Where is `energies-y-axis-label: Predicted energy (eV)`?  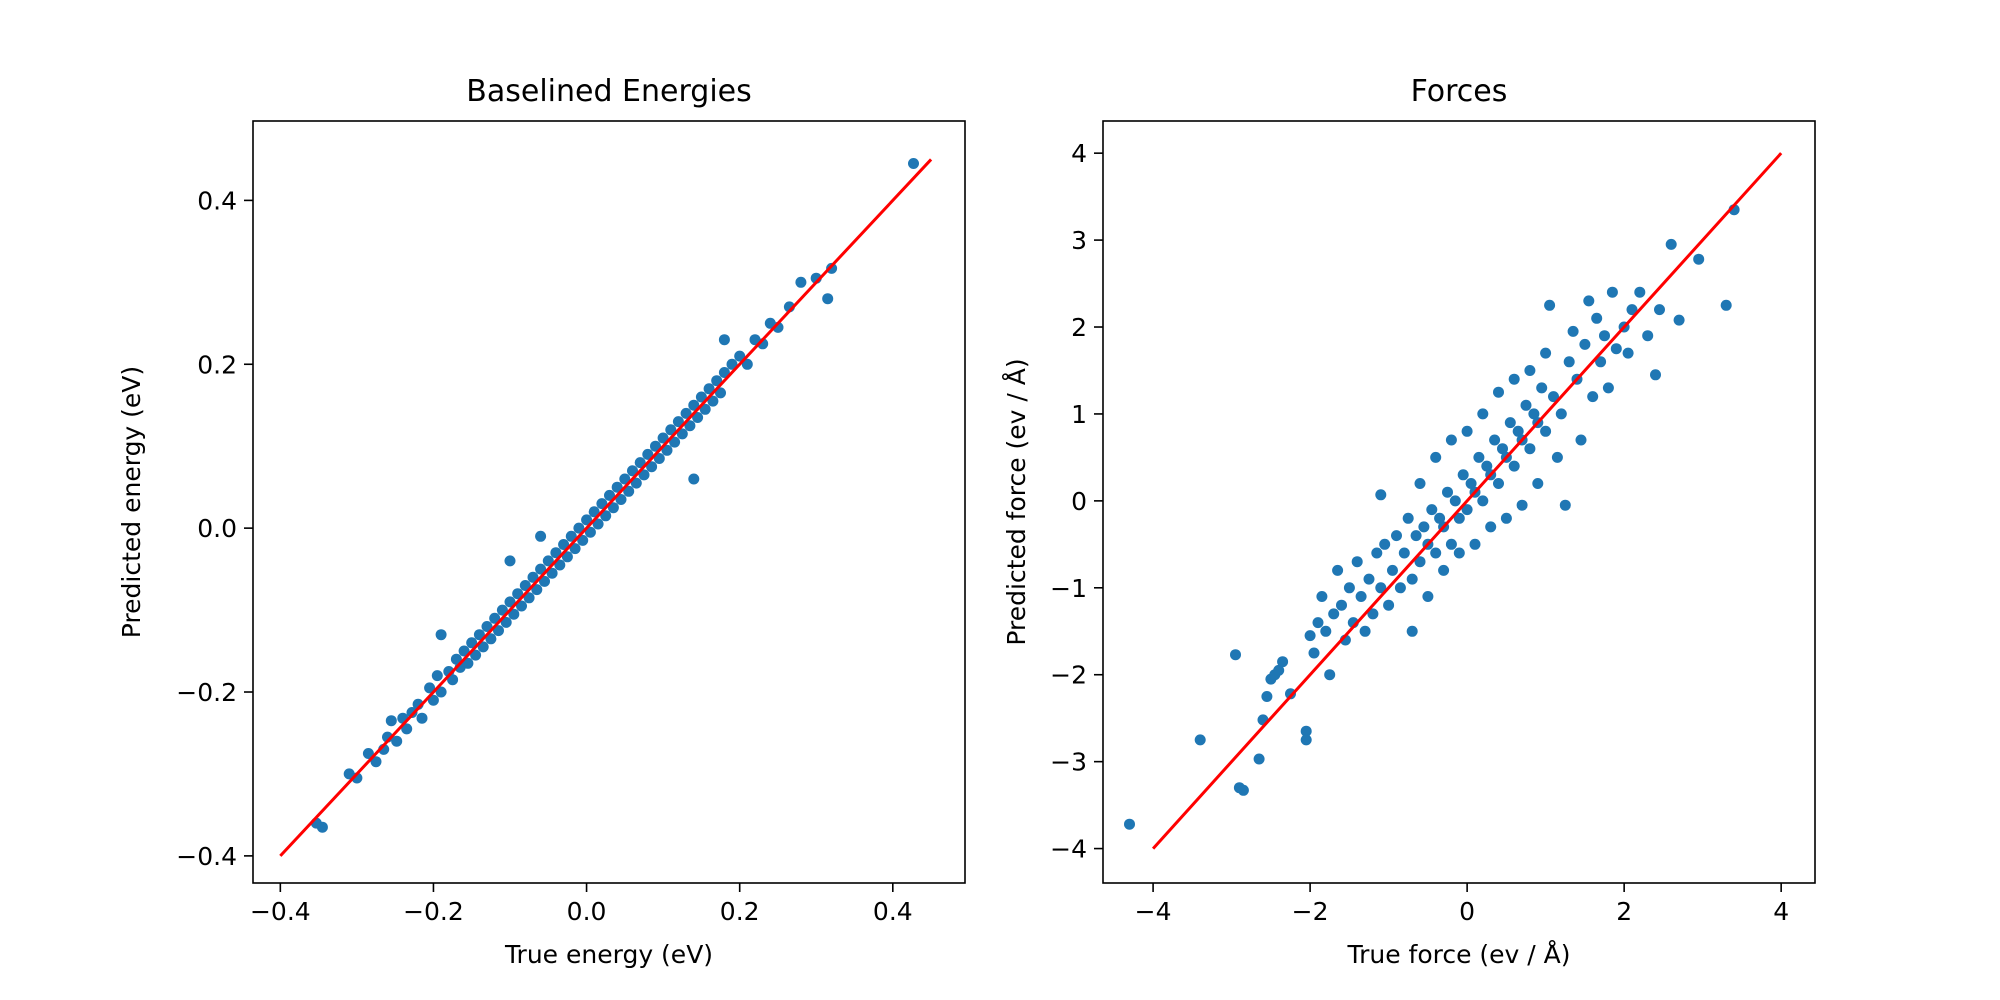
energies-y-axis-label: Predicted energy (eV) is located at coordinates (131, 502).